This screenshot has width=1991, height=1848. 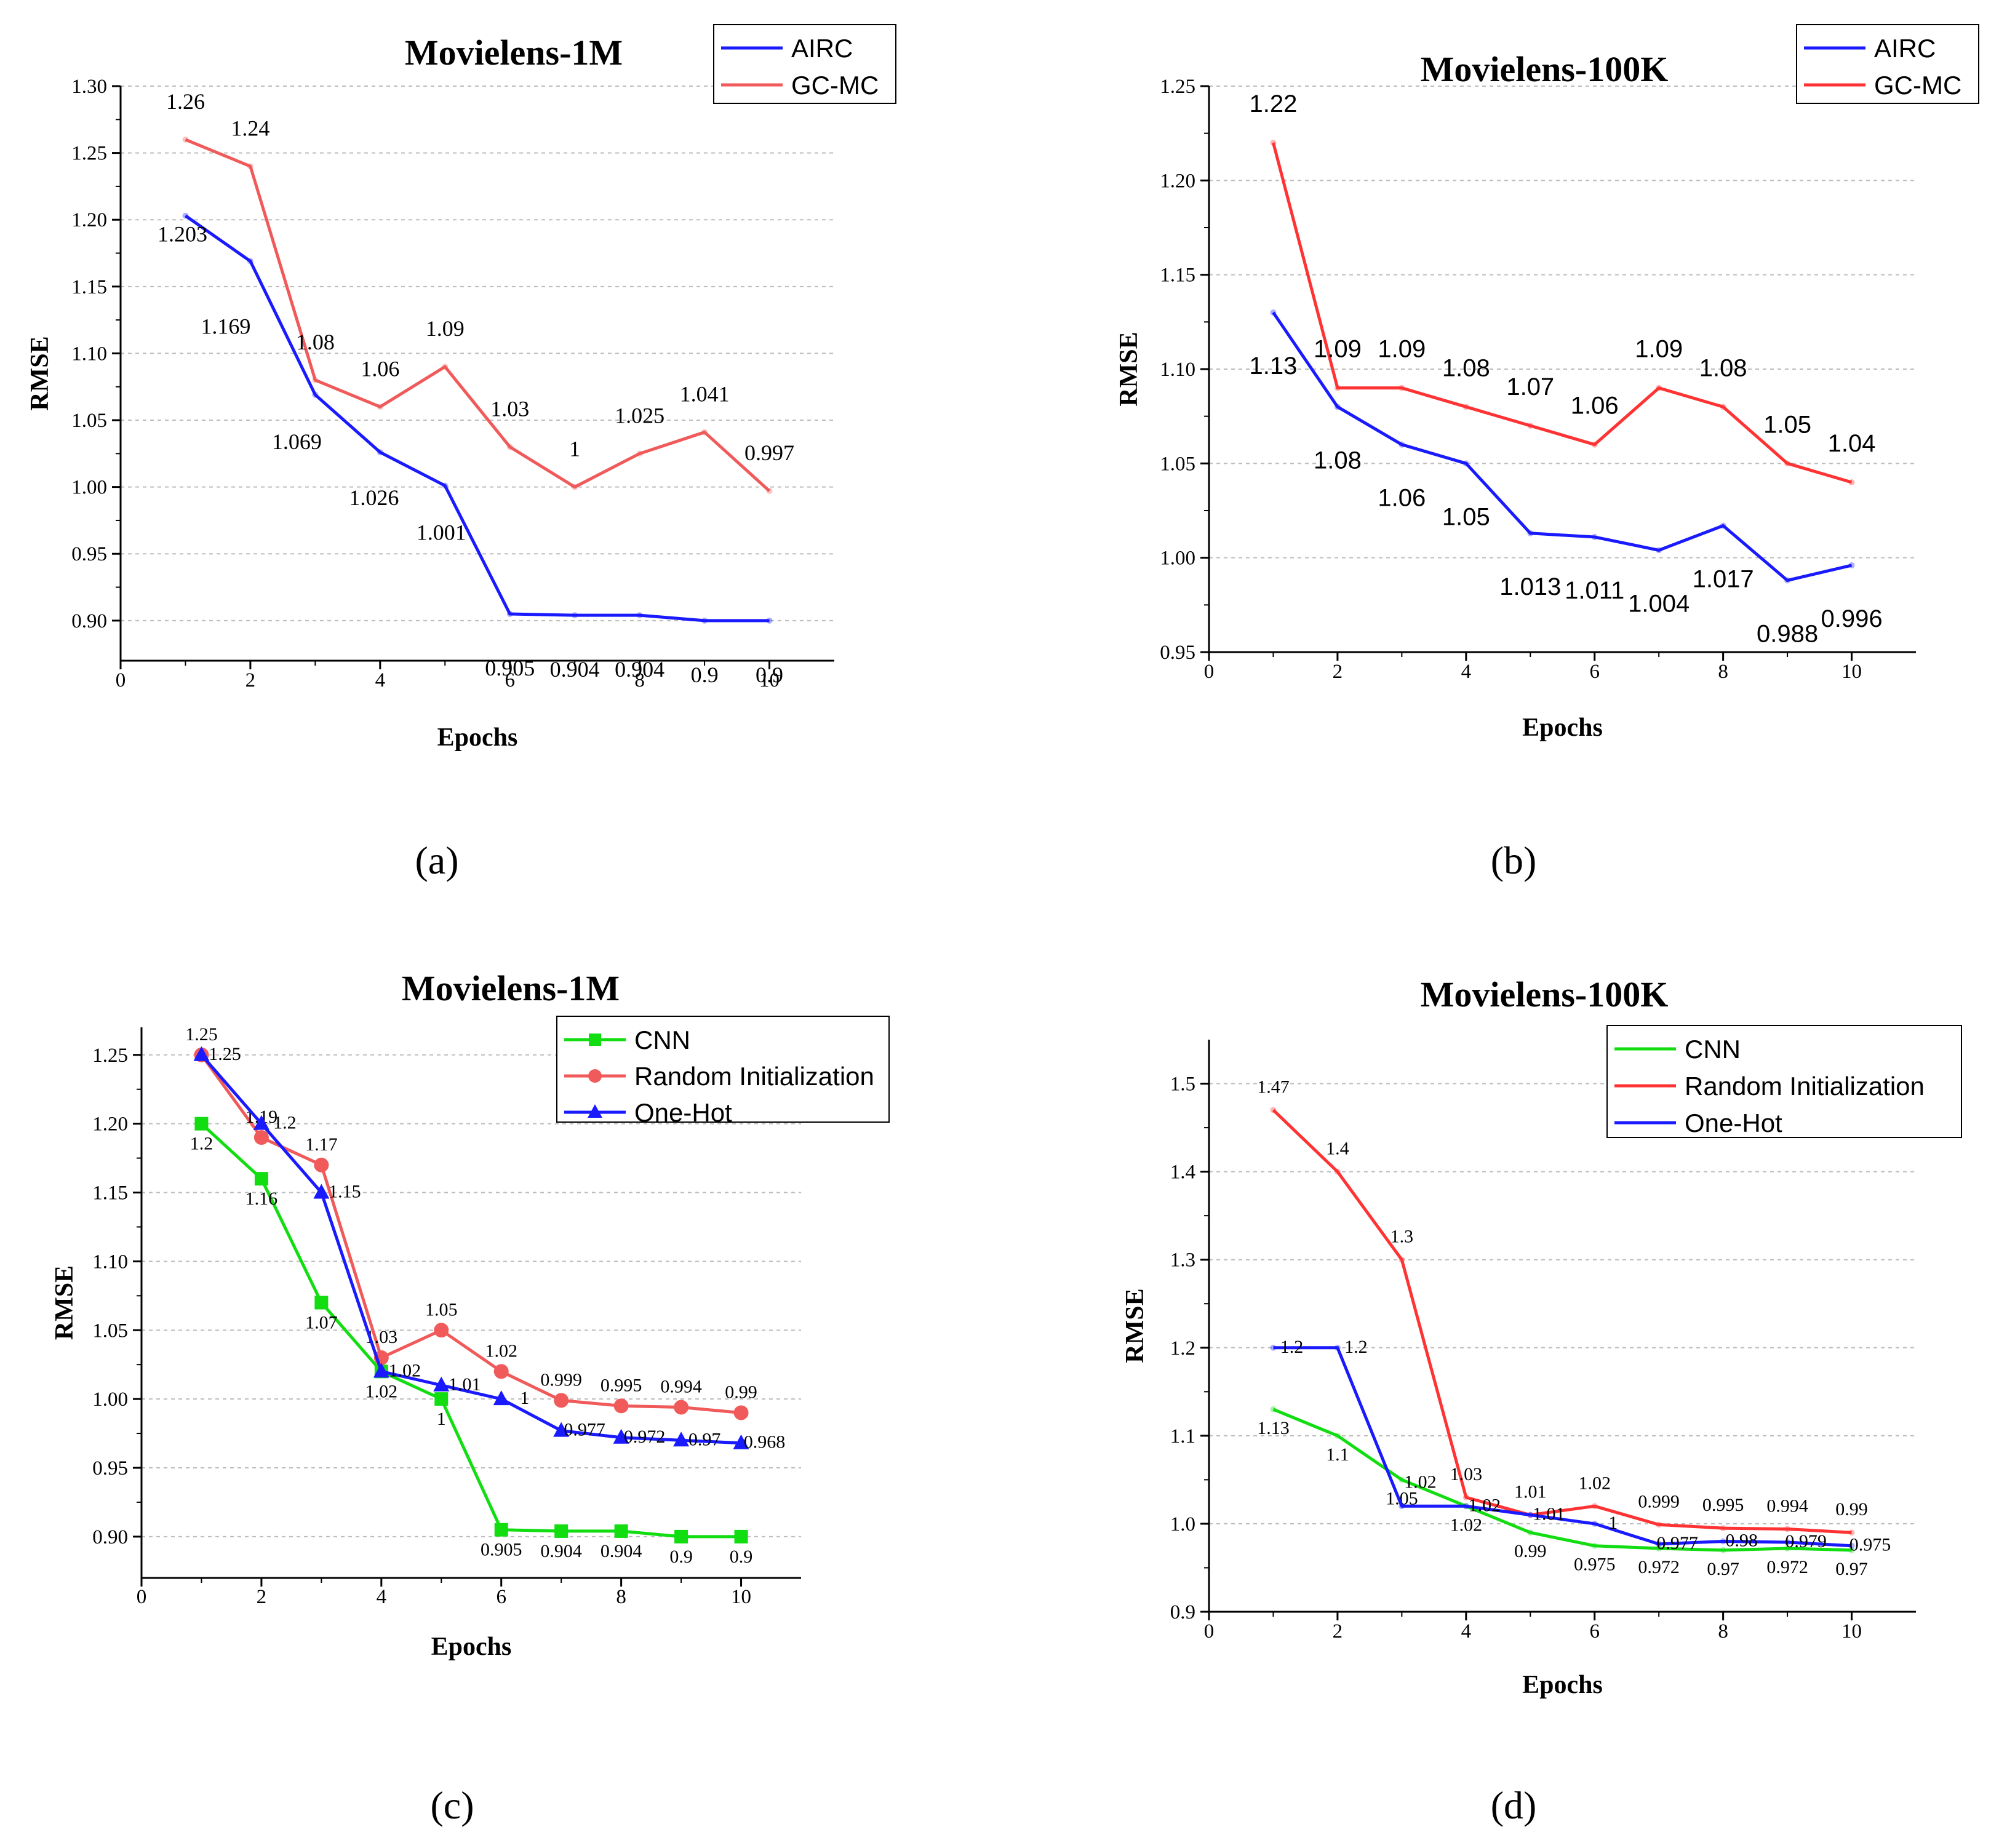 I want to click on data-label: 0.994, so click(x=1787, y=1506).